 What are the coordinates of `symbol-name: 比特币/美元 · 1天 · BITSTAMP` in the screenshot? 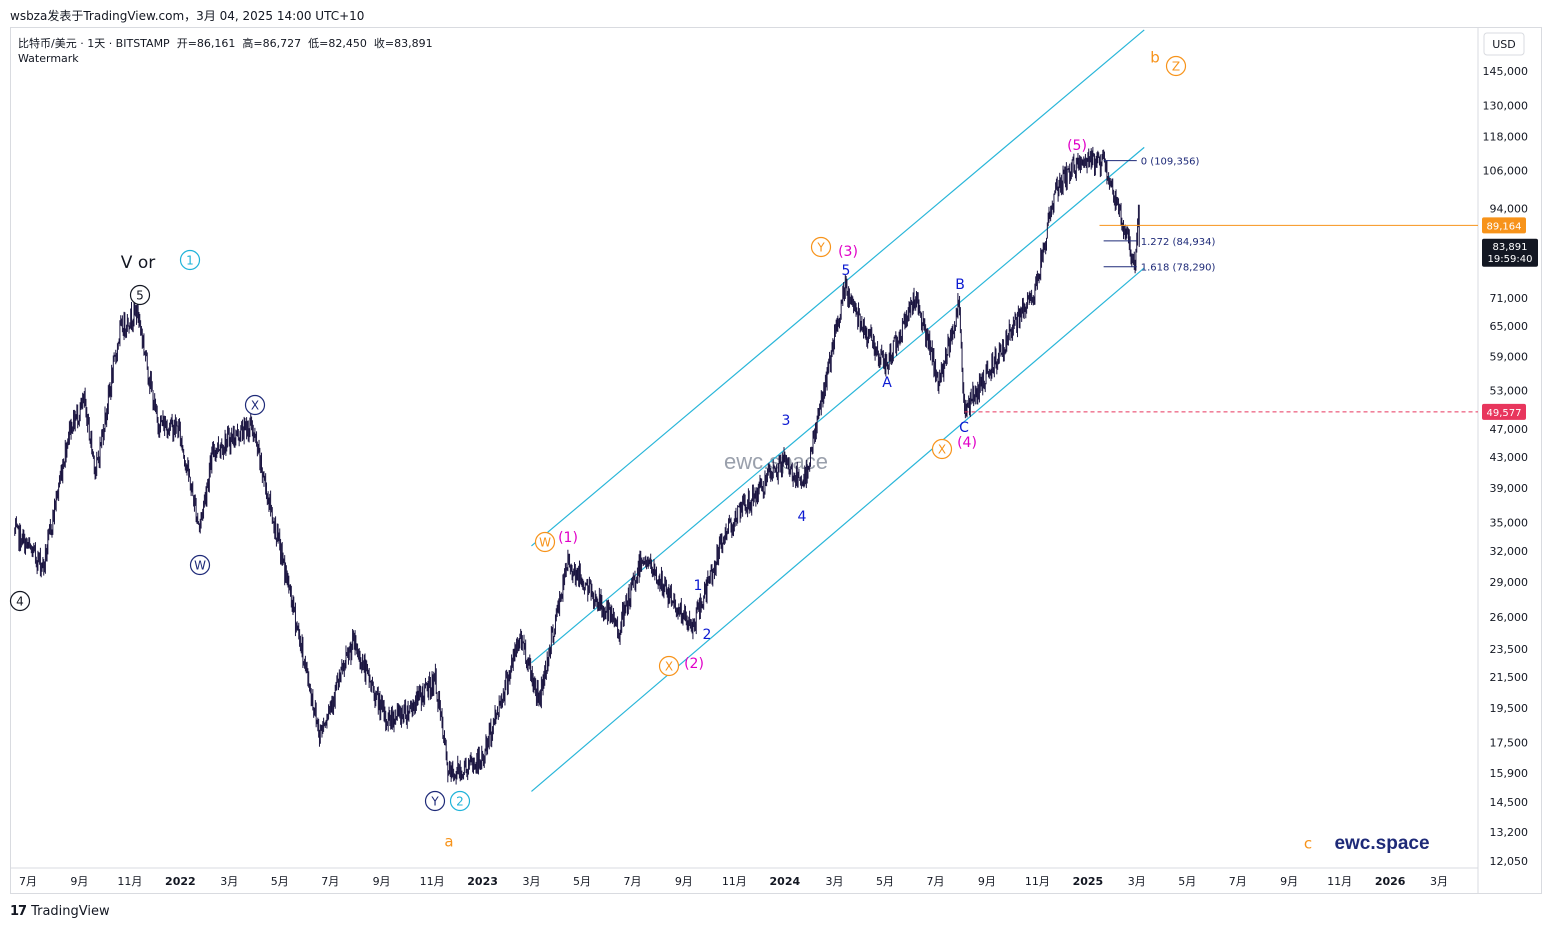 It's located at (94, 43).